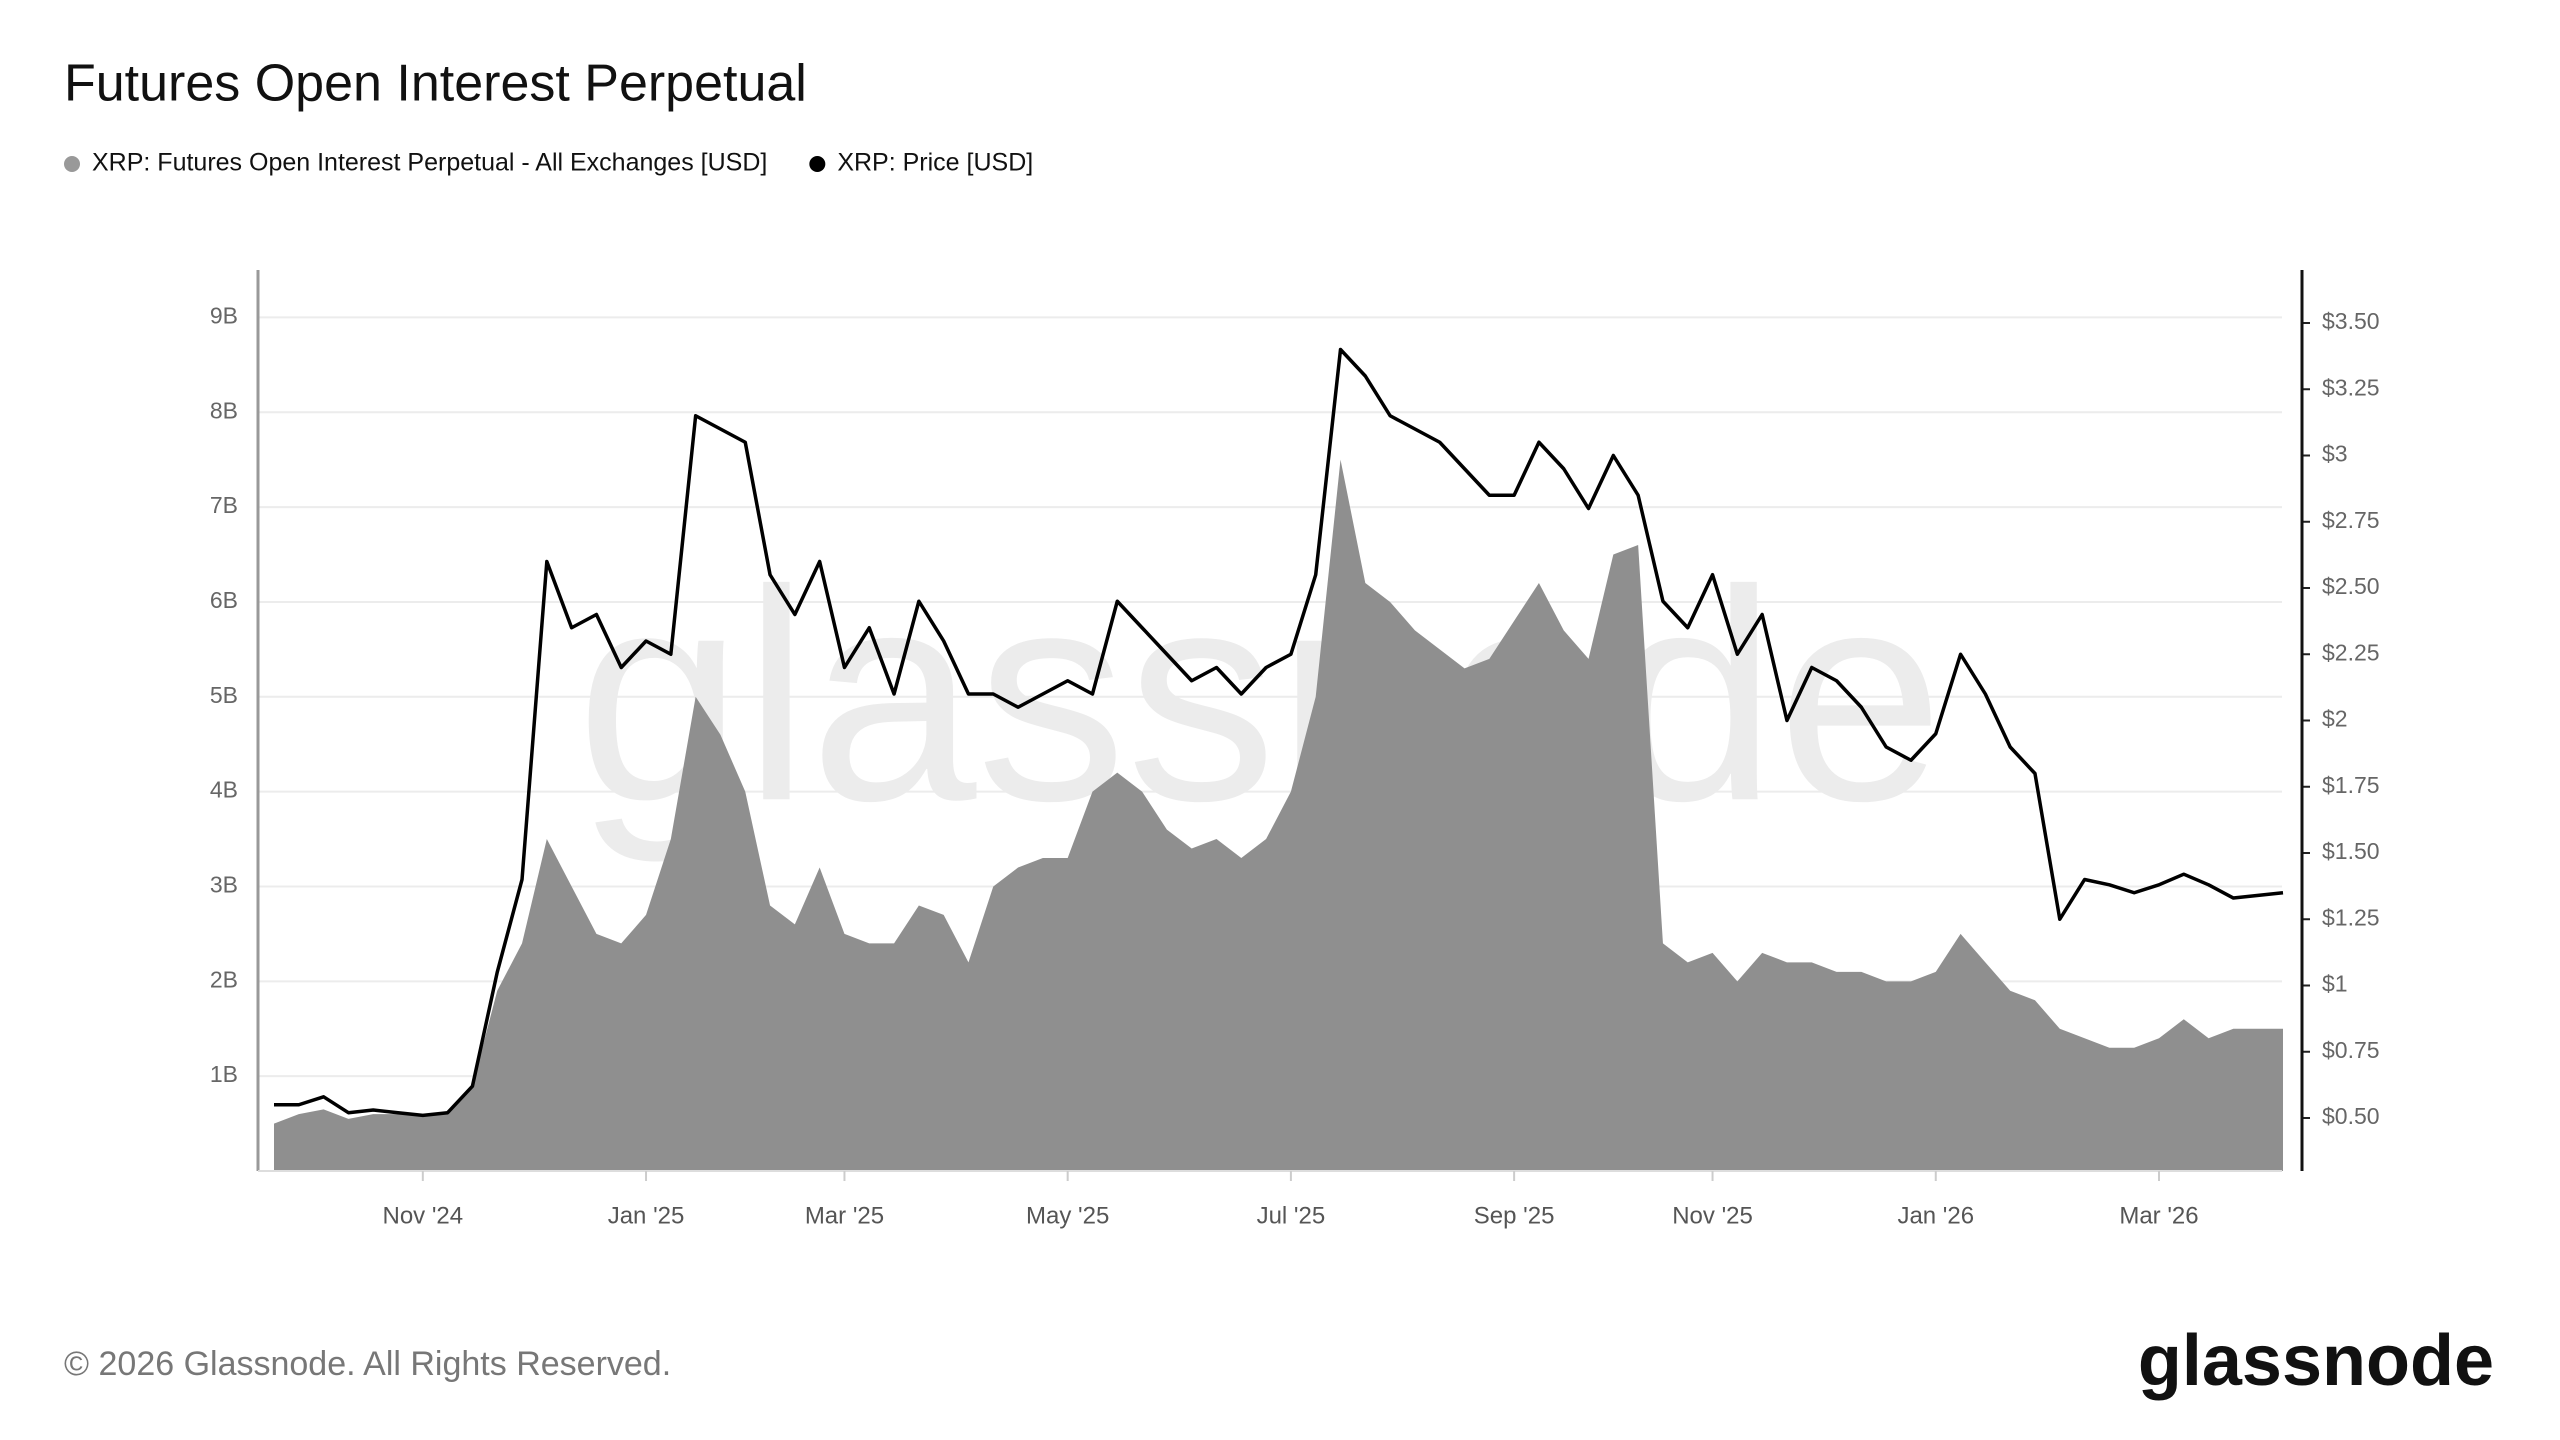 The image size is (2560, 1440). Describe the element at coordinates (2335, 719) in the screenshot. I see `y2-tick-label: $2` at that location.